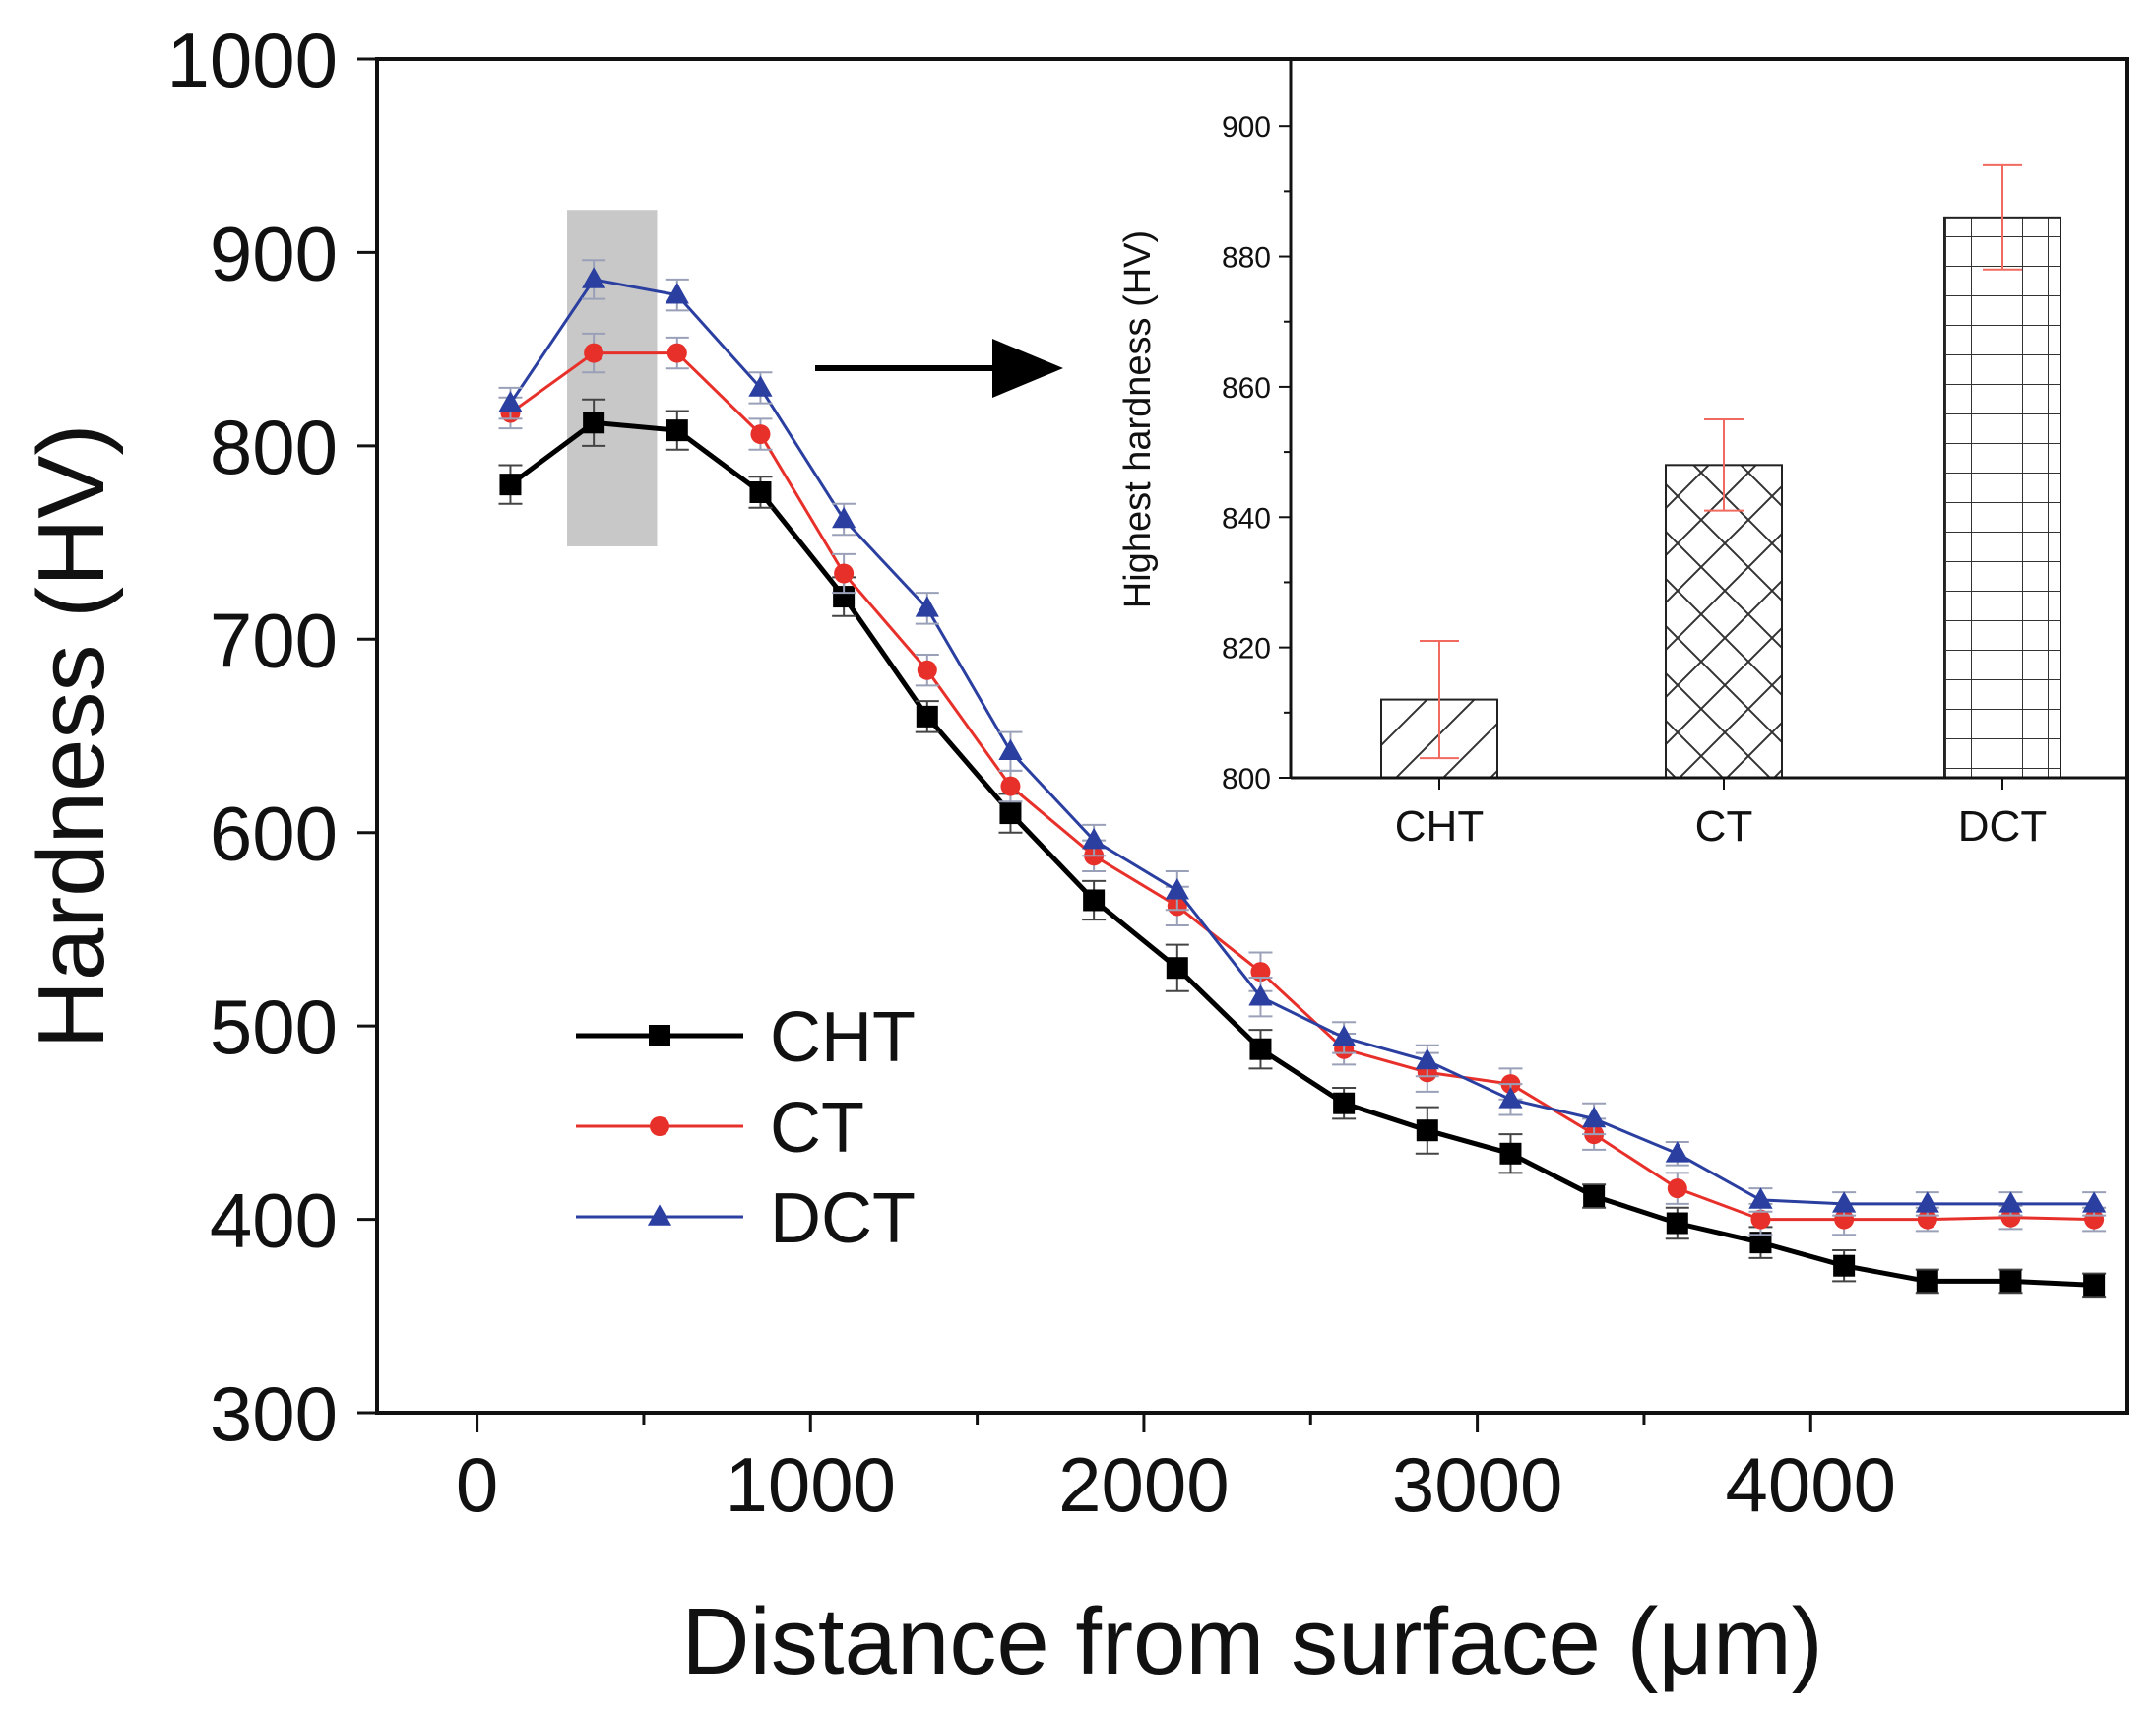 Image resolution: width=2156 pixels, height=1712 pixels. I want to click on inset-x-axis: CHT CT DCT, so click(1721, 815).